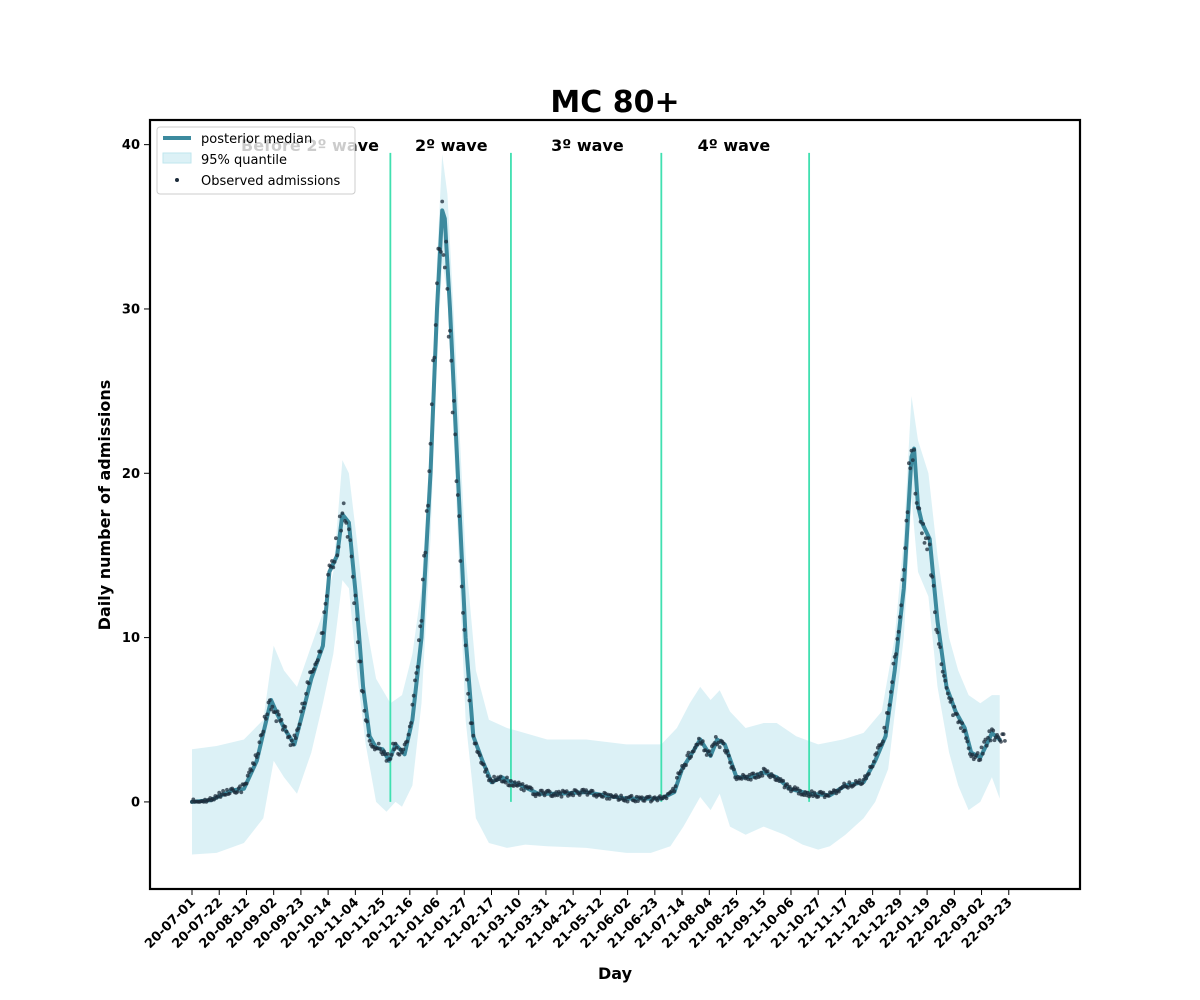 This screenshot has width=1200, height=1000. What do you see at coordinates (451, 145) in the screenshot?
I see `wave-label-2: 2º wave` at bounding box center [451, 145].